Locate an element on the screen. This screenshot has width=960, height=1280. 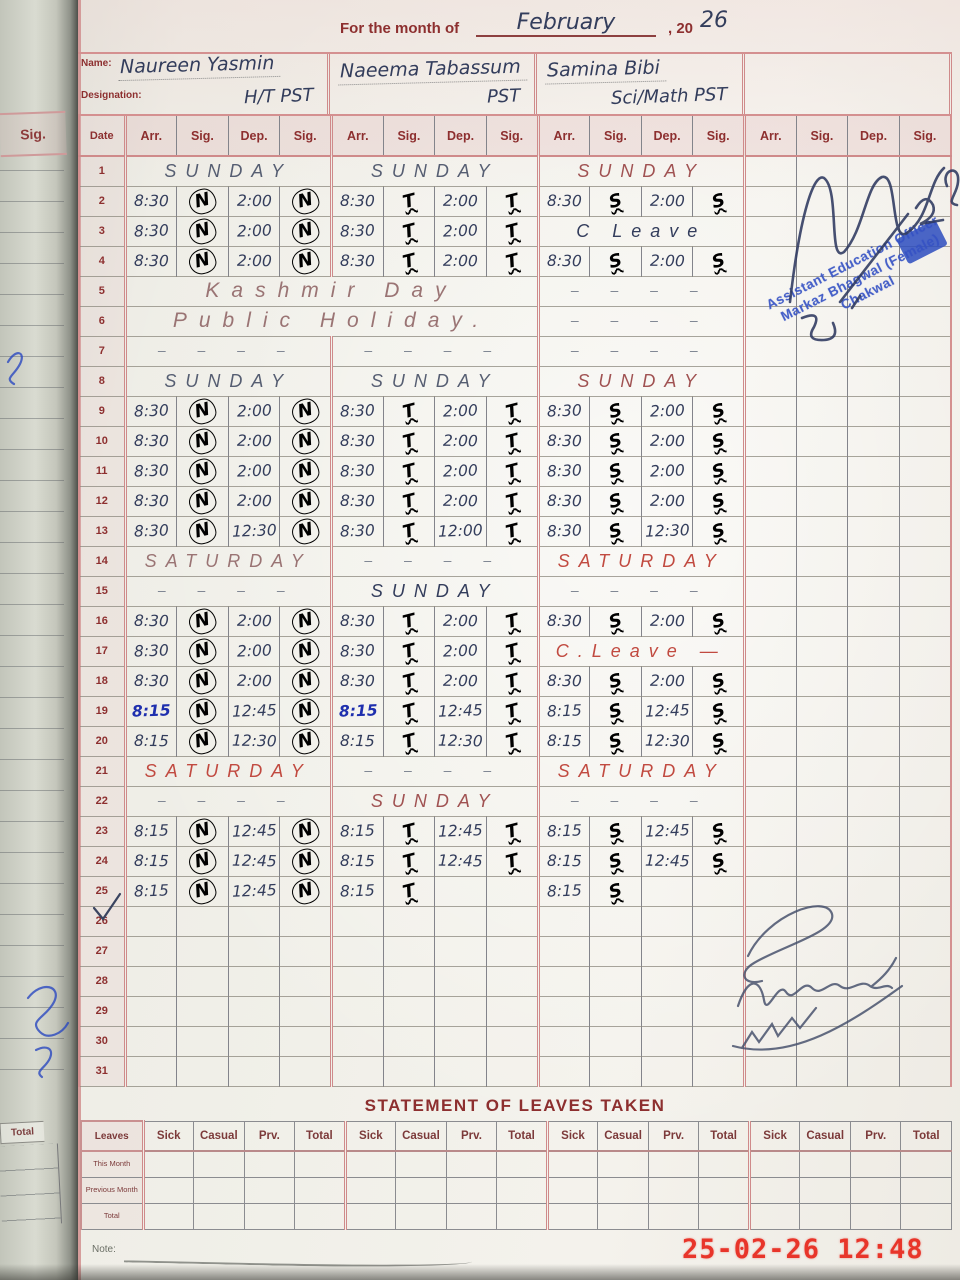
teacher-1-name: Naureen Yasmin is located at coordinates (199, 66).